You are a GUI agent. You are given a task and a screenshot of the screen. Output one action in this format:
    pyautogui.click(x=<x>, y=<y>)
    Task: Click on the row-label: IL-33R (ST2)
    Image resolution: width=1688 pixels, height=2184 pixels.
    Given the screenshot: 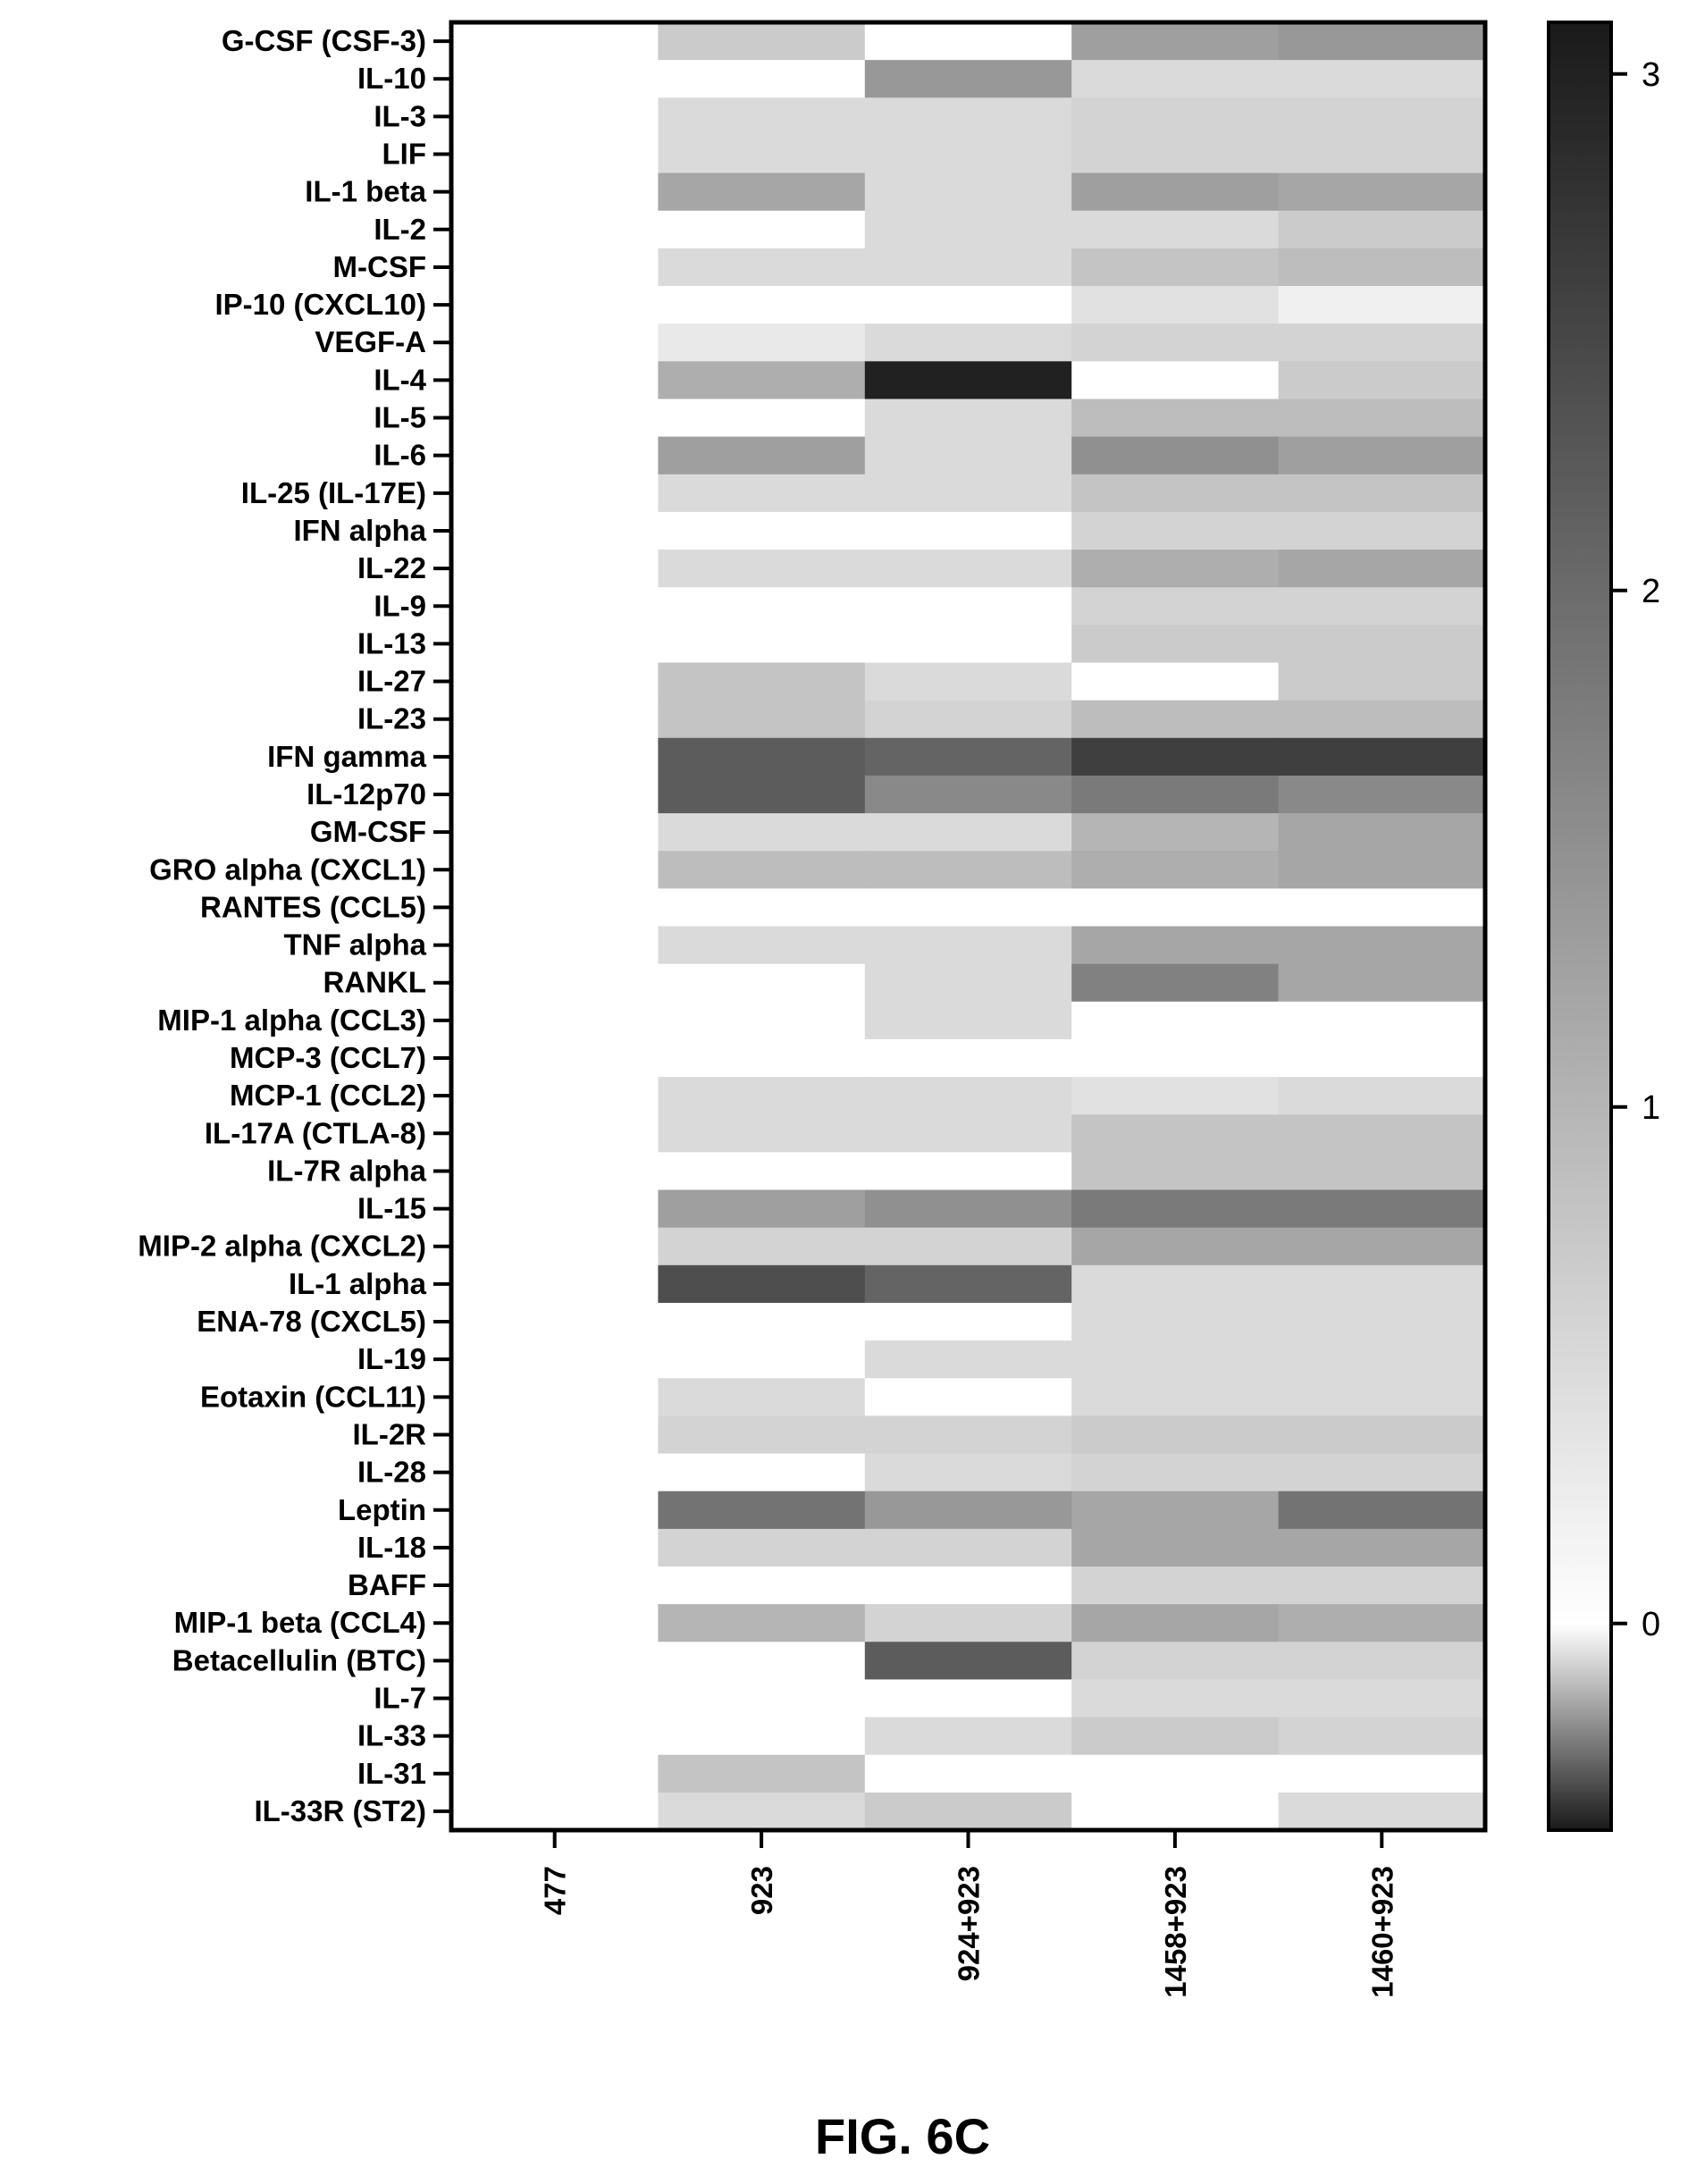 What is the action you would take?
    pyautogui.click(x=340, y=1810)
    